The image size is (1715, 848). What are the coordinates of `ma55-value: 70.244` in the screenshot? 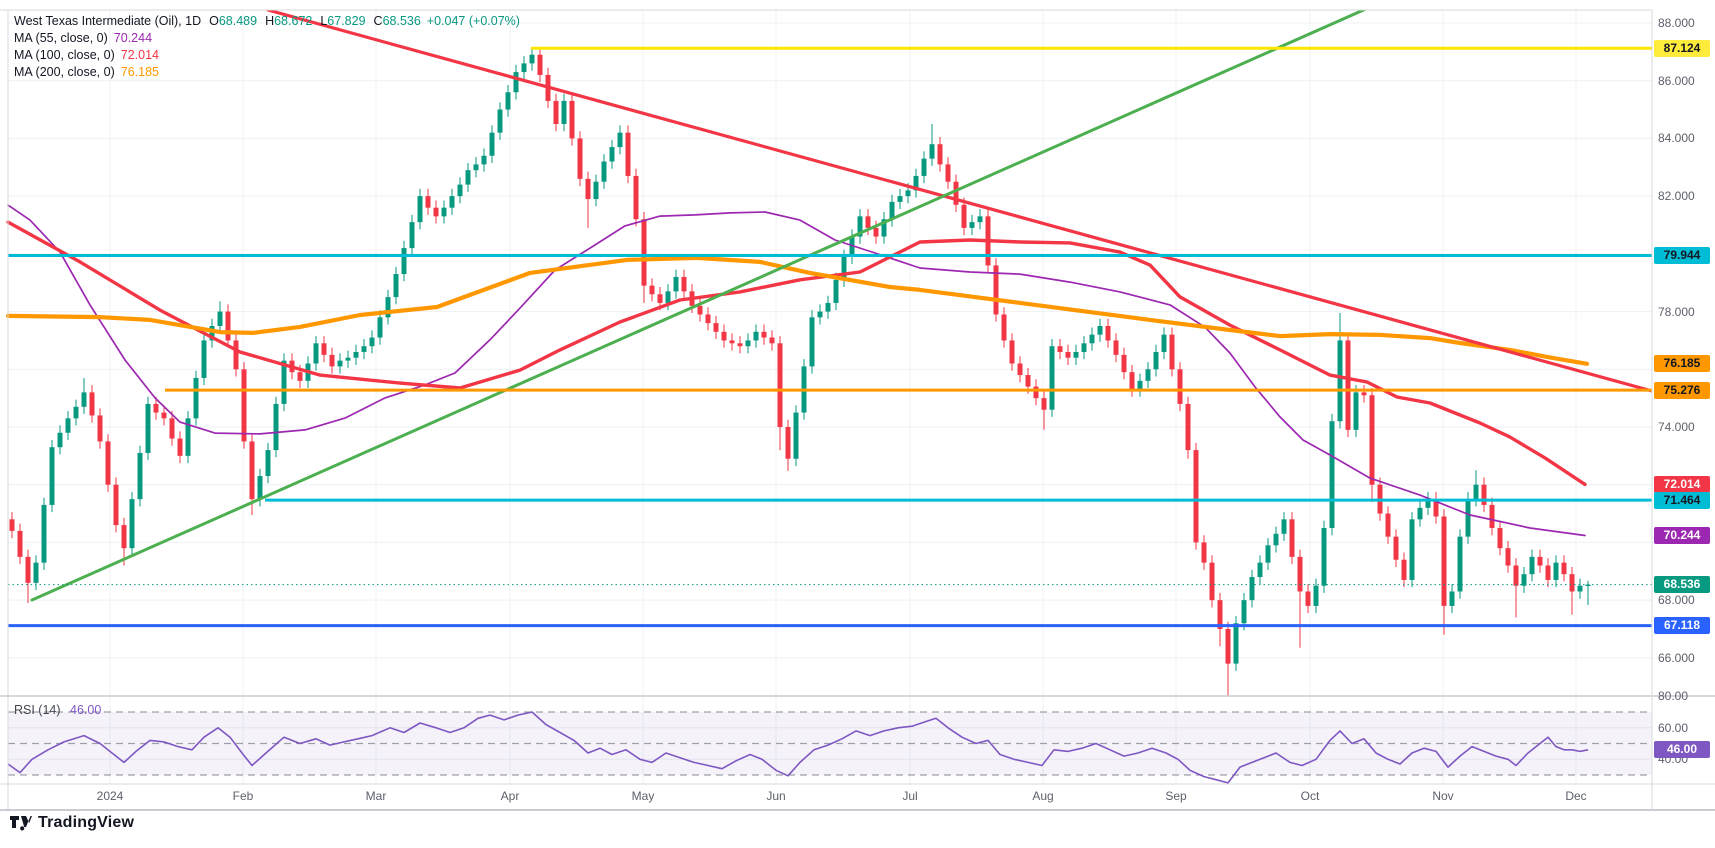 It's located at (133, 38).